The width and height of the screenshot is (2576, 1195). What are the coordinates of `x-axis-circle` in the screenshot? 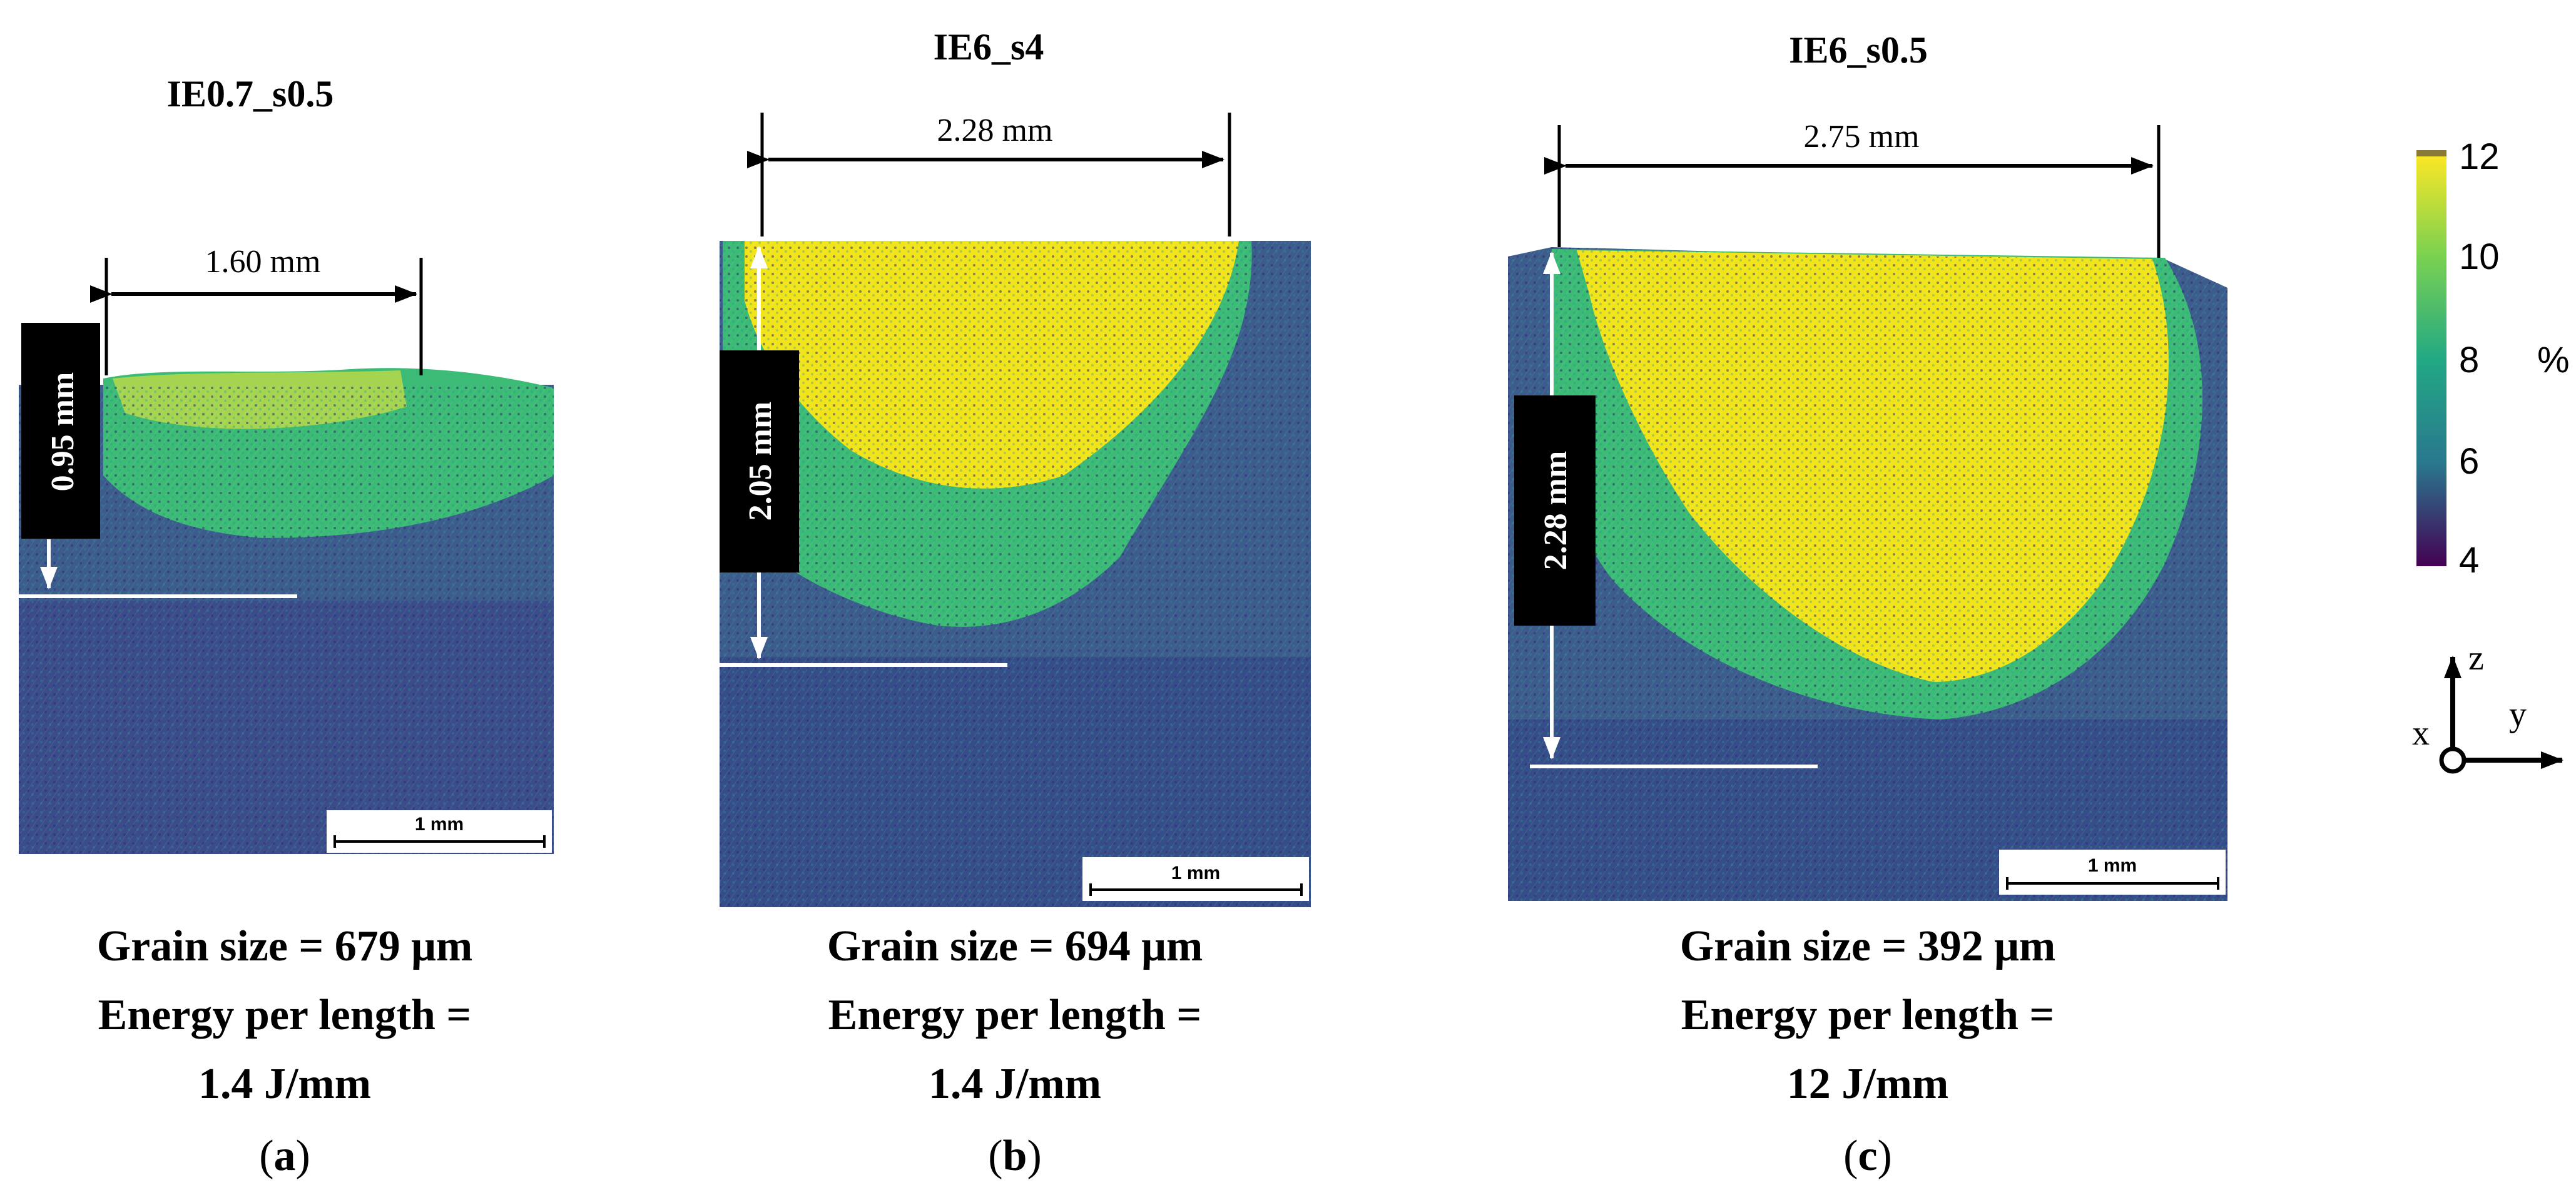 It's located at (2453, 760).